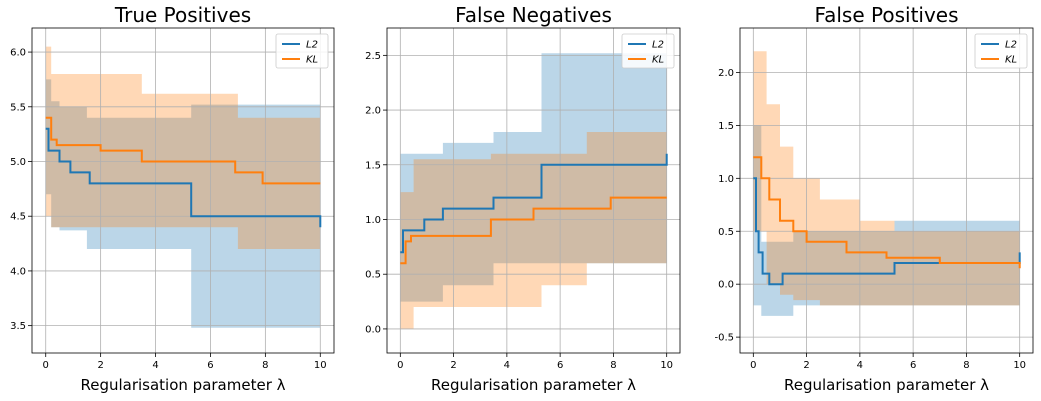 The image size is (1041, 401). I want to click on y-tick-label: 5.5, so click(18, 107).